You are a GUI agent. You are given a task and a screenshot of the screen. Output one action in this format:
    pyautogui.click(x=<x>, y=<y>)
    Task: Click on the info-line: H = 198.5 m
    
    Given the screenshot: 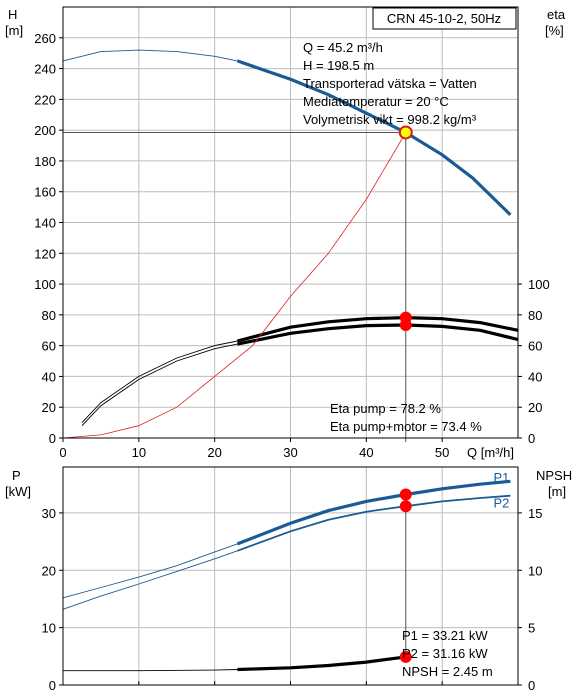 What is the action you would take?
    pyautogui.click(x=338, y=65)
    